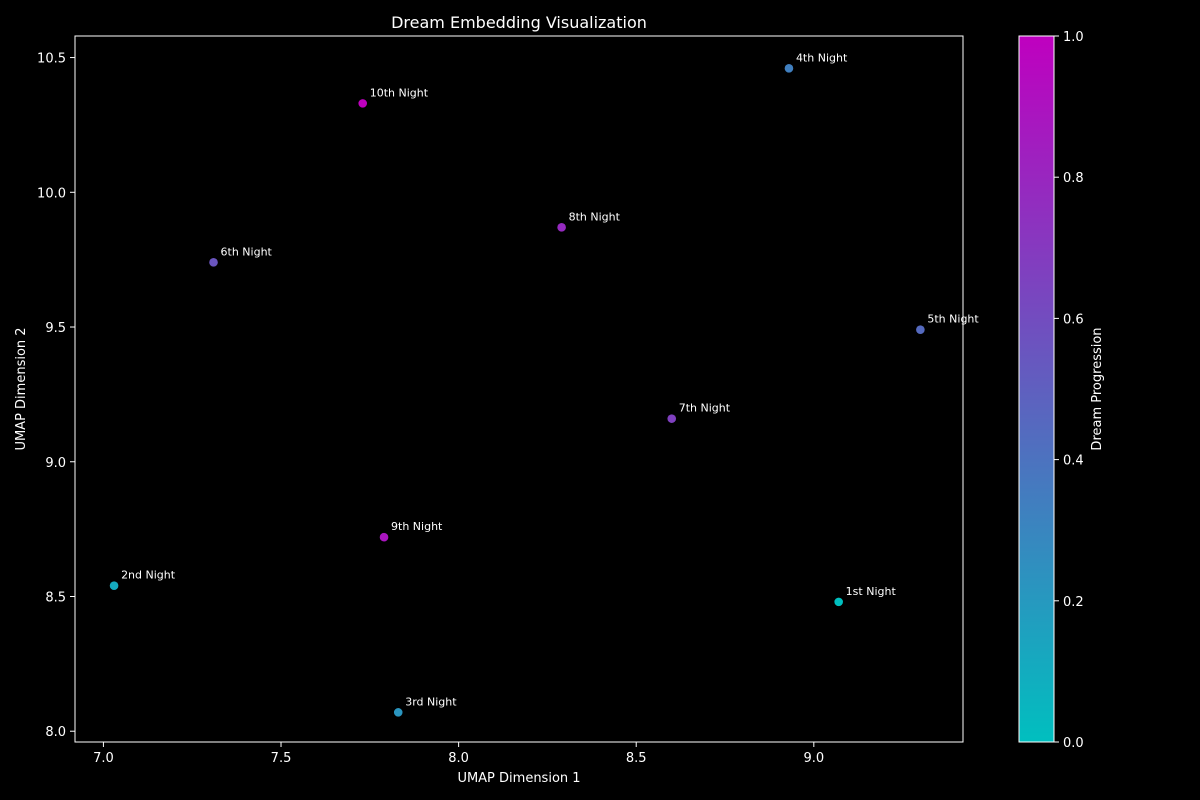 This screenshot has width=1200, height=800. I want to click on colorbar-gradient, so click(1036, 389).